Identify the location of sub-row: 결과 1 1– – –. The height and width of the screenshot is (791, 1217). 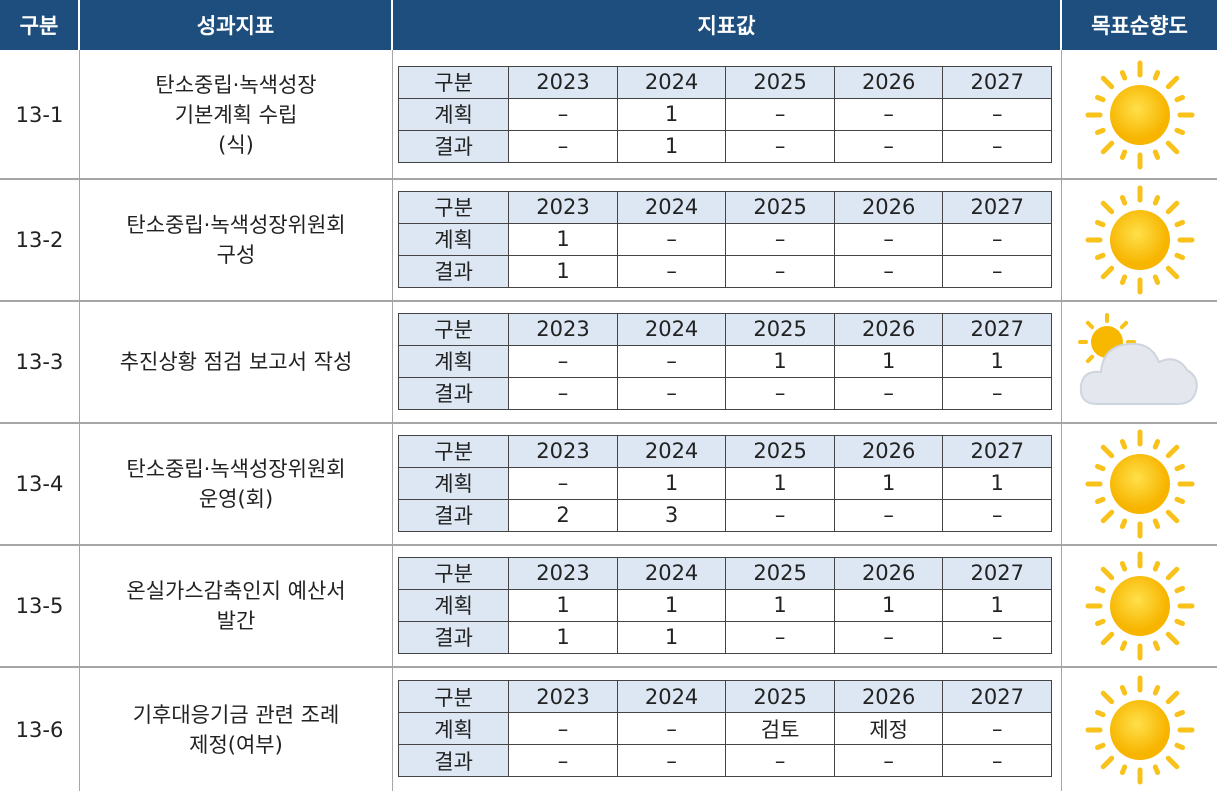
(724, 637).